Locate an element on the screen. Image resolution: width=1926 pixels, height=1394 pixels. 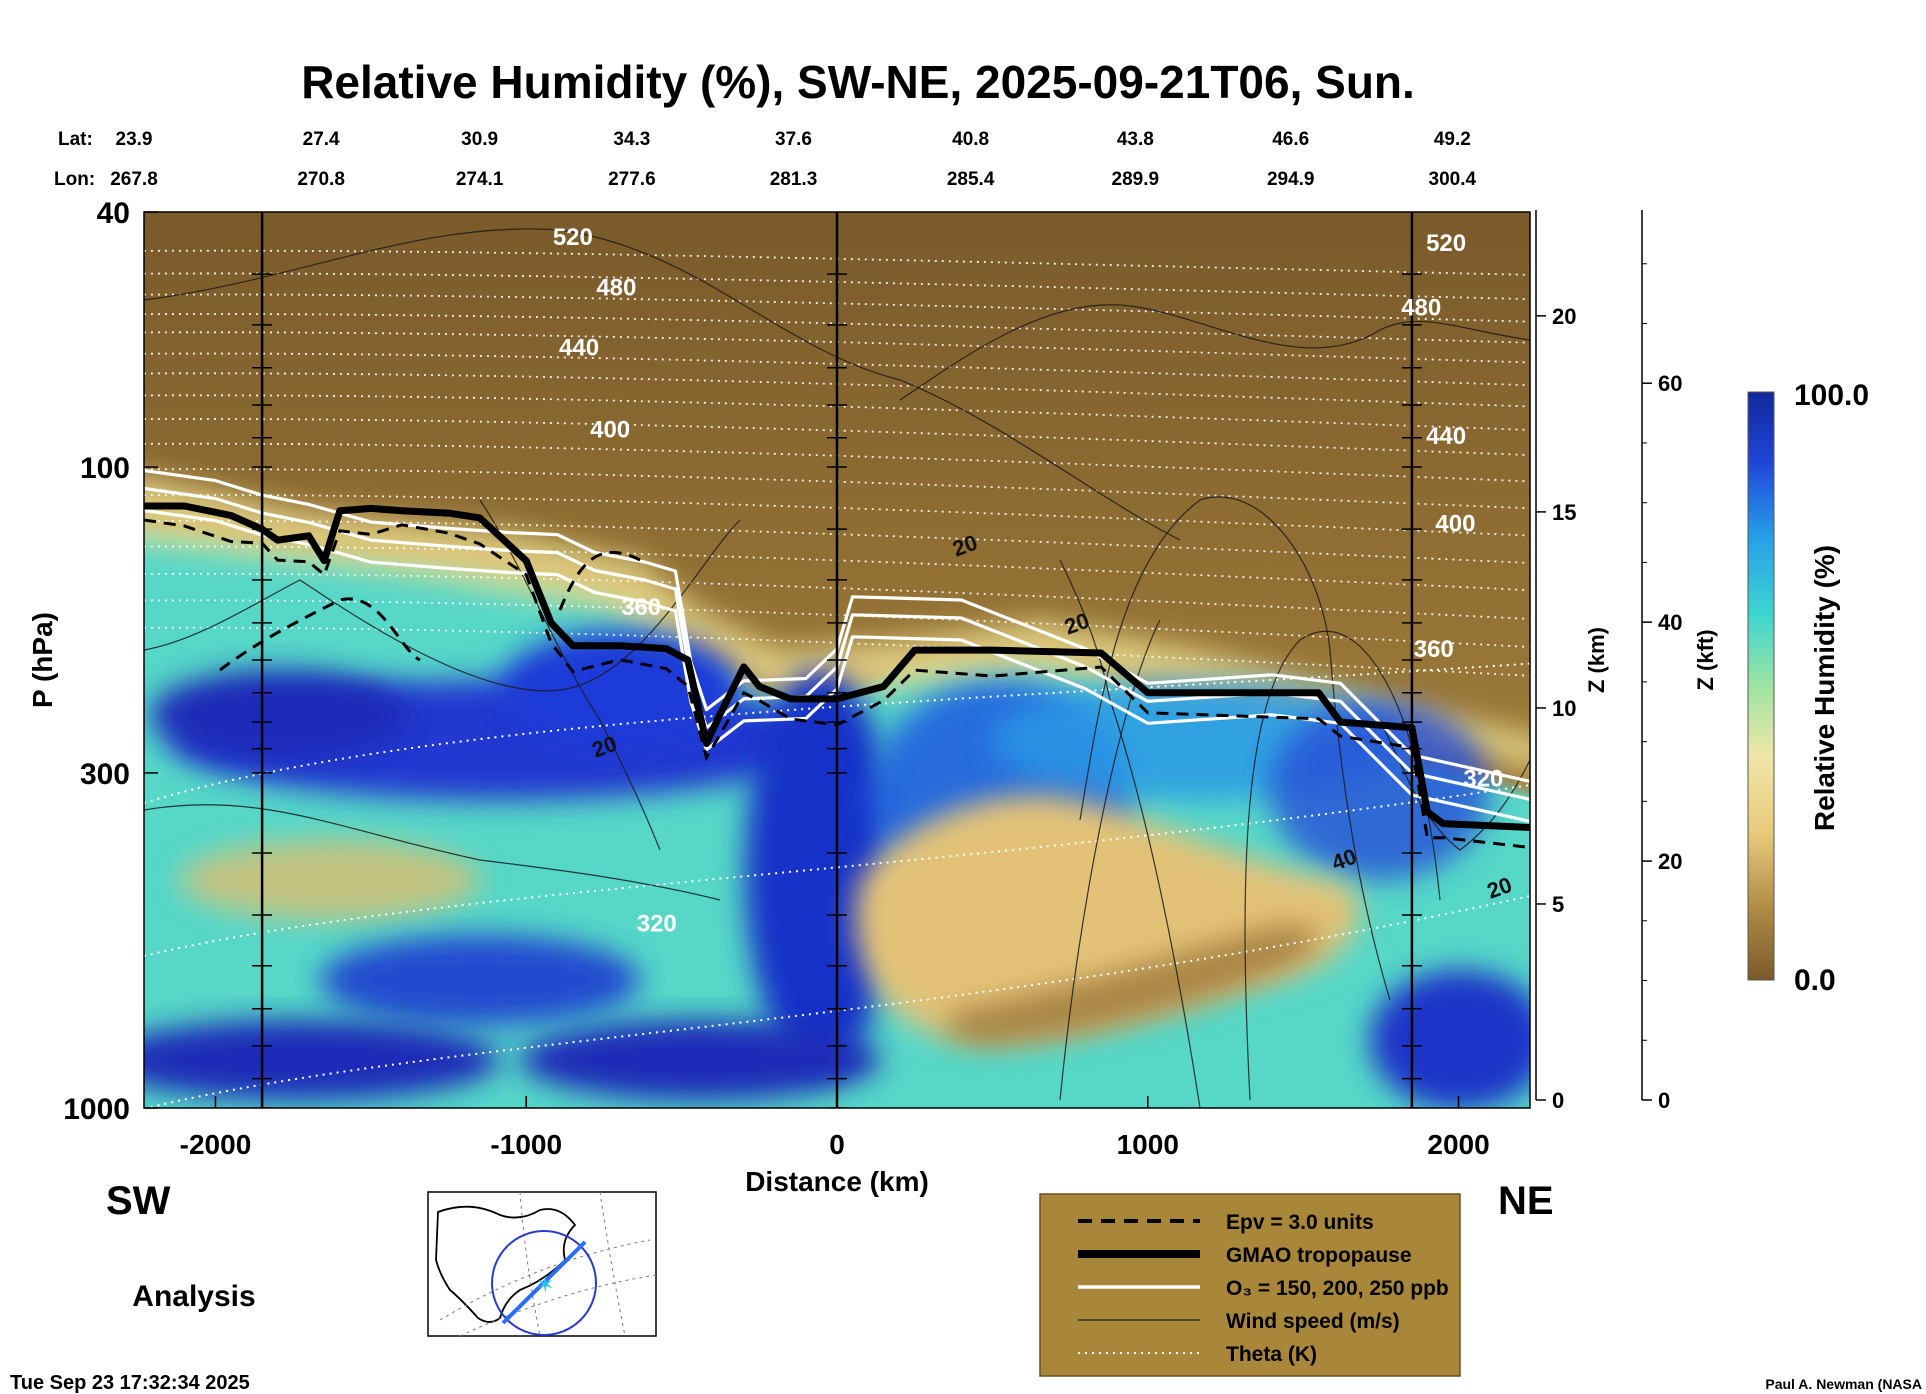
colorbar-label: Relative Humidity (%) is located at coordinates (1824, 688).